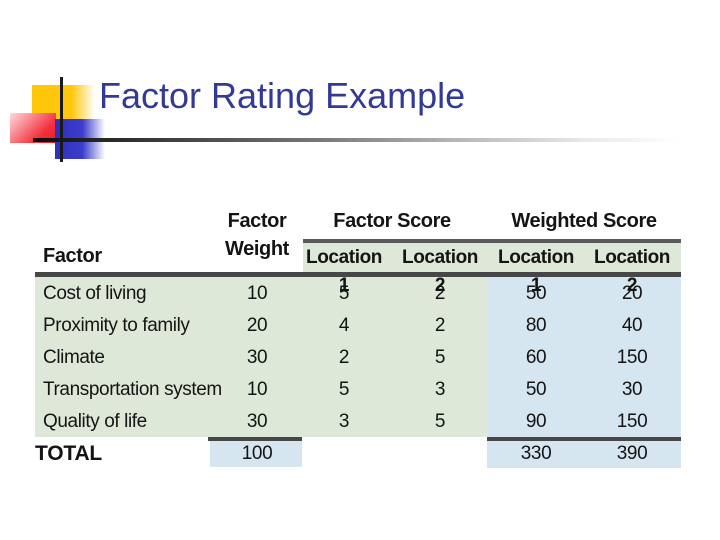  What do you see at coordinates (632, 293) in the screenshot?
I see `loc2-weighted-value: 20` at bounding box center [632, 293].